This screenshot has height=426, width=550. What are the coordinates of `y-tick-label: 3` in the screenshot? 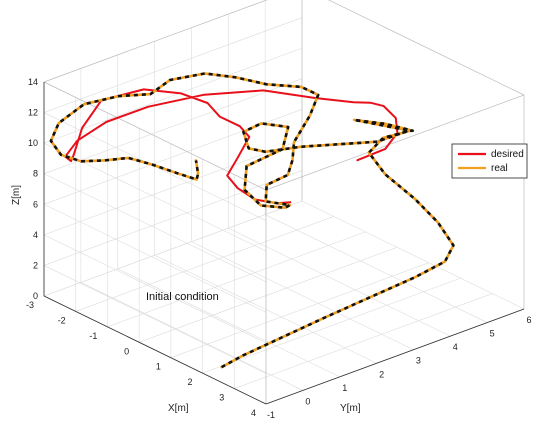 It's located at (418, 361).